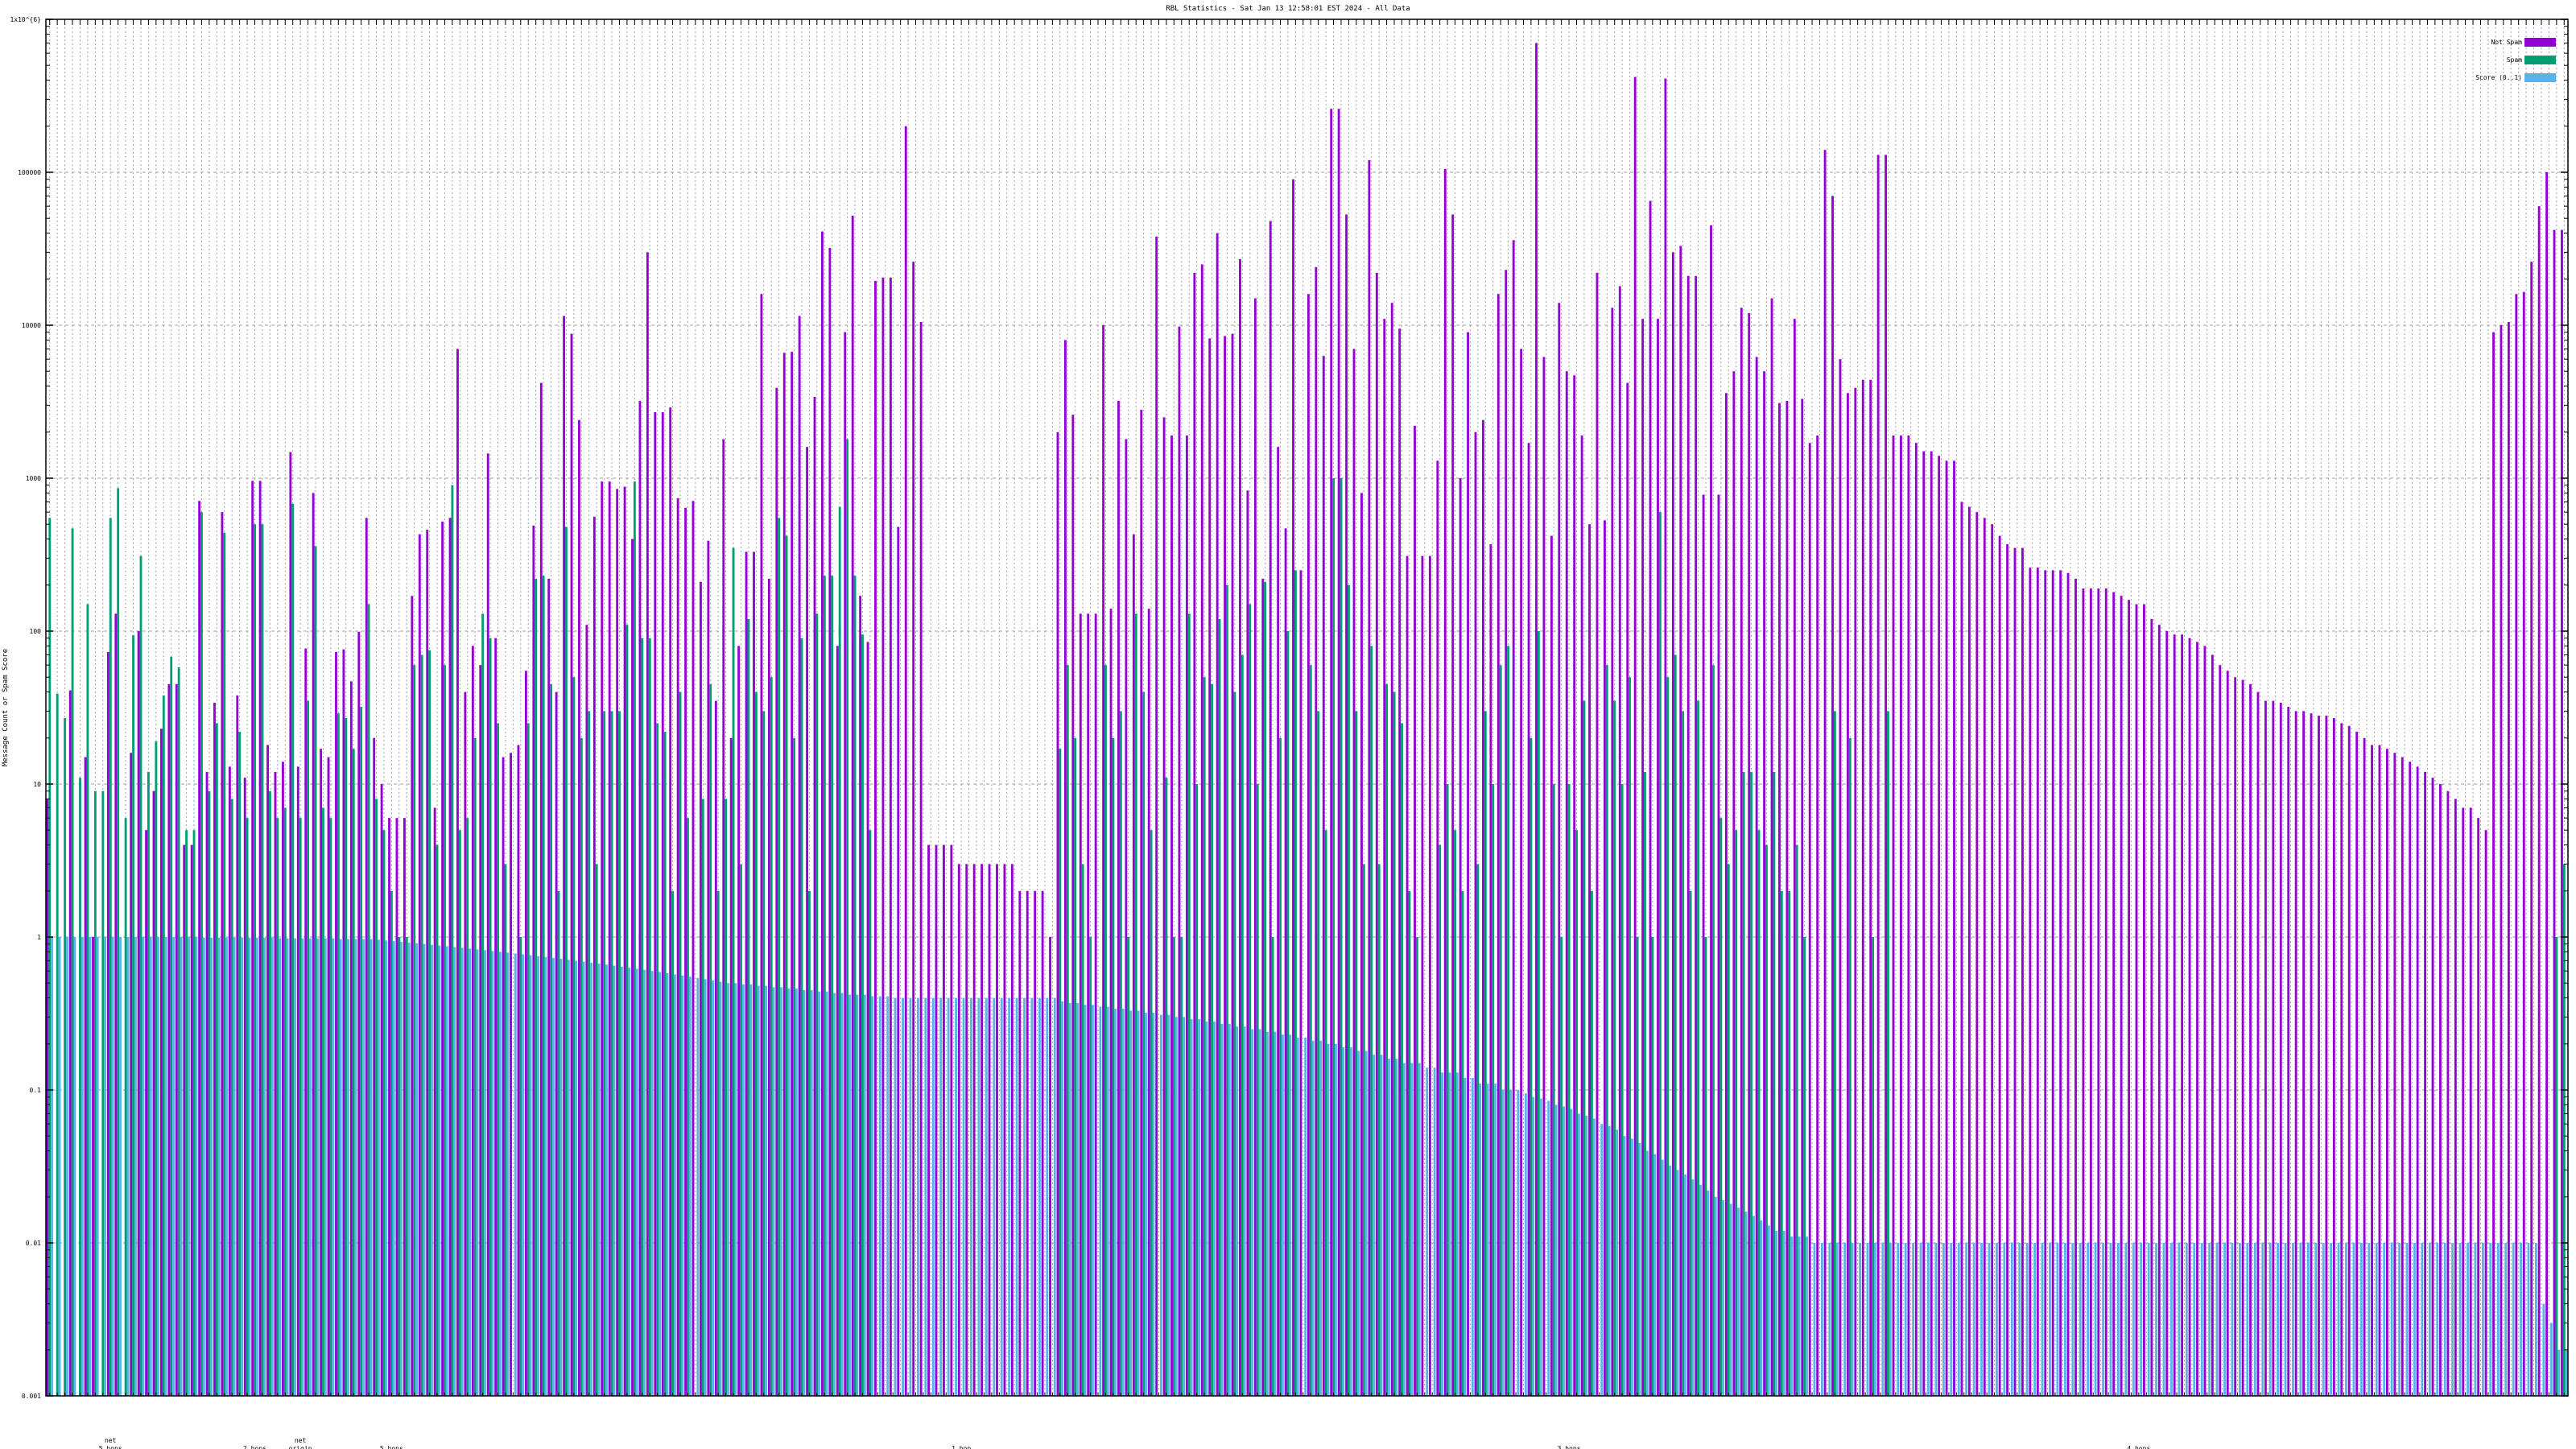  Describe the element at coordinates (31, 1396) in the screenshot. I see `y-tick-label: 0.001` at that location.